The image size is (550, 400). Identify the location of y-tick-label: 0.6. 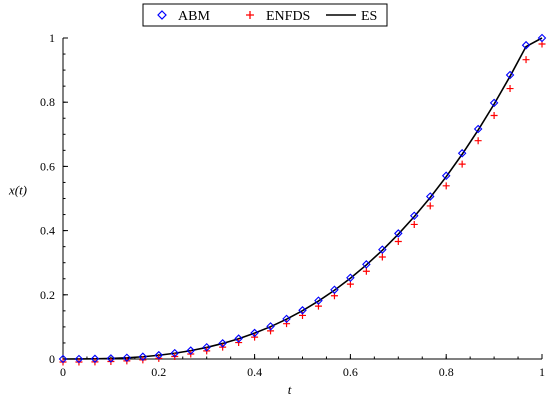
(47, 166).